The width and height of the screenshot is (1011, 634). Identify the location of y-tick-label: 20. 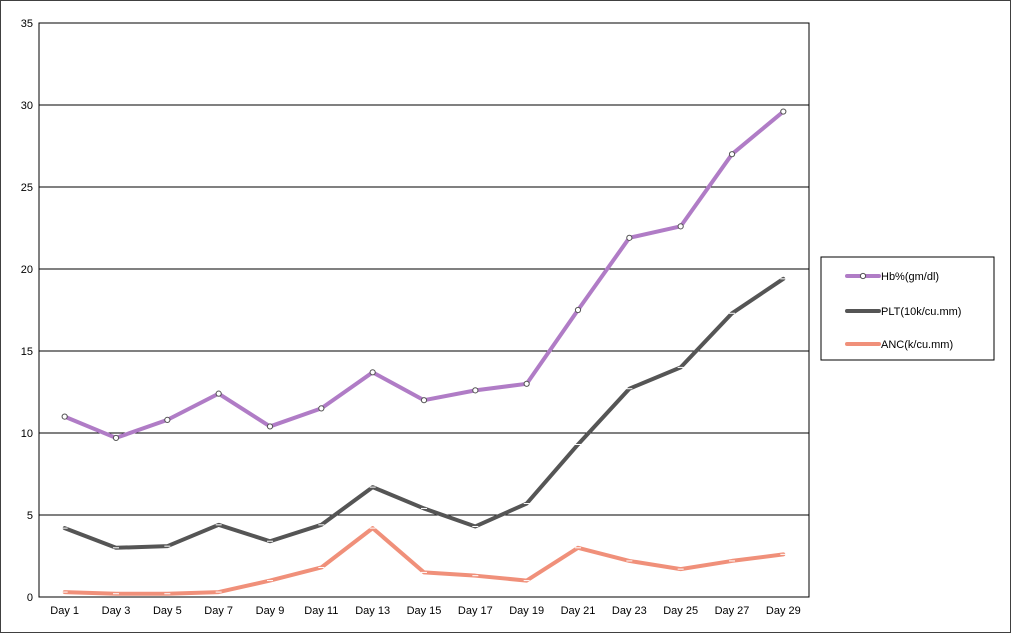
(27, 270).